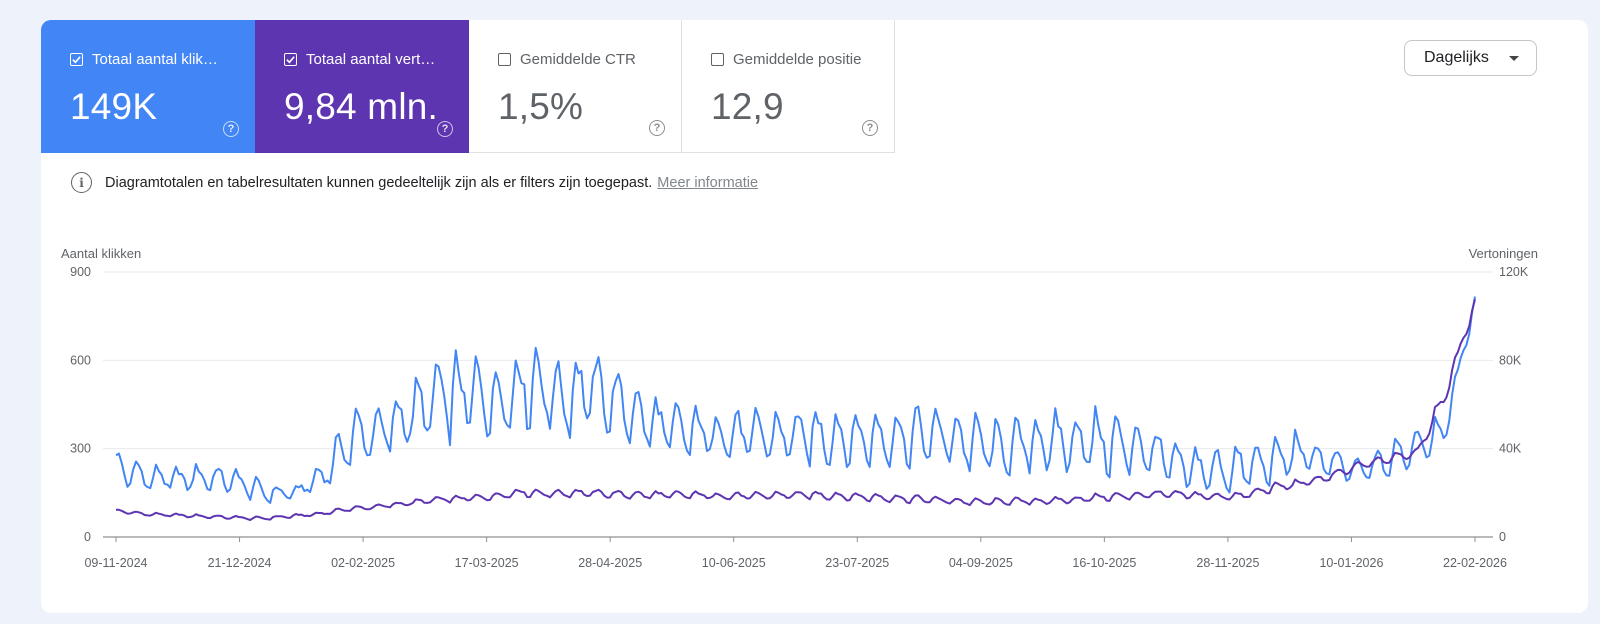 This screenshot has height=624, width=1600. Describe the element at coordinates (80, 449) in the screenshot. I see `y-left-tick-label: 300` at that location.